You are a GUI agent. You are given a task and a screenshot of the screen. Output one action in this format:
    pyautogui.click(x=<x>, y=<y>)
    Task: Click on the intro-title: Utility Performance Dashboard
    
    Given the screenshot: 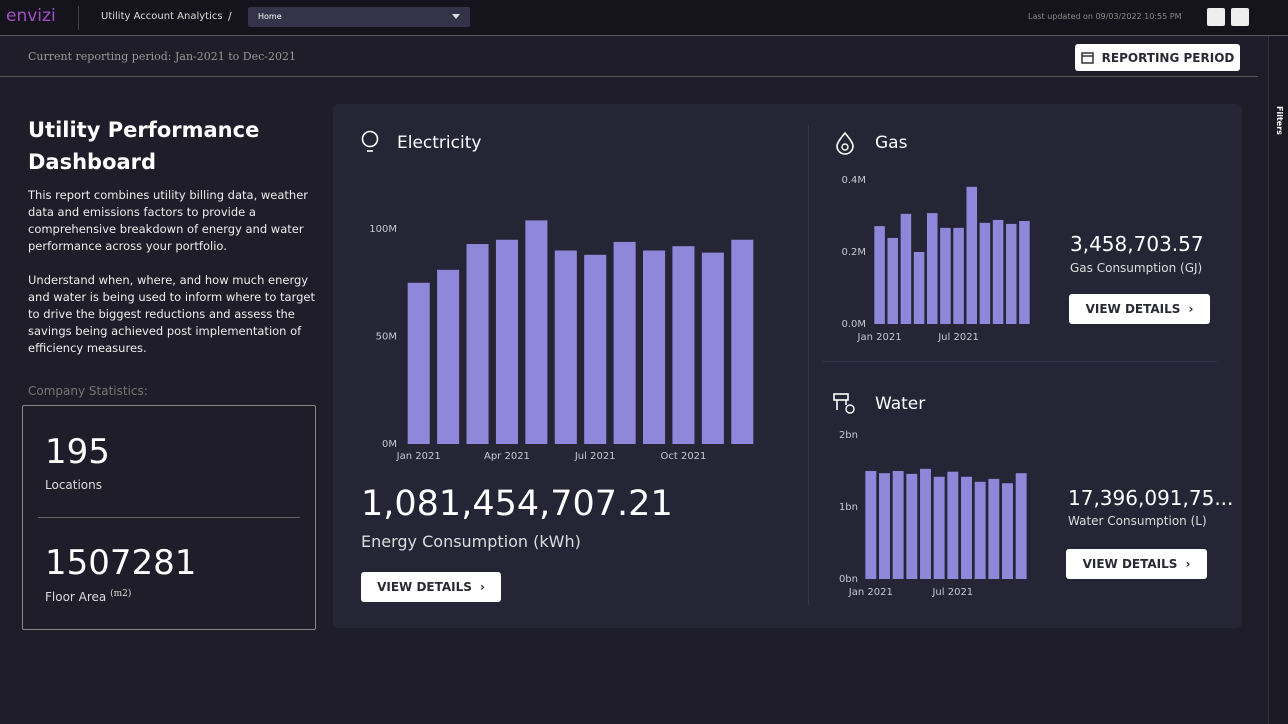 What is the action you would take?
    pyautogui.click(x=144, y=146)
    